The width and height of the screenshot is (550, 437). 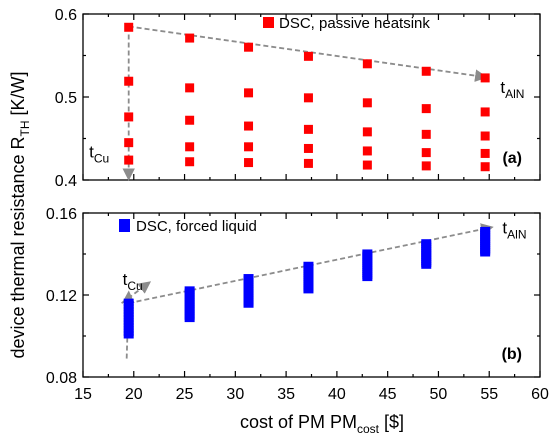 What do you see at coordinates (540, 394) in the screenshot?
I see `x-tick-label: 60` at bounding box center [540, 394].